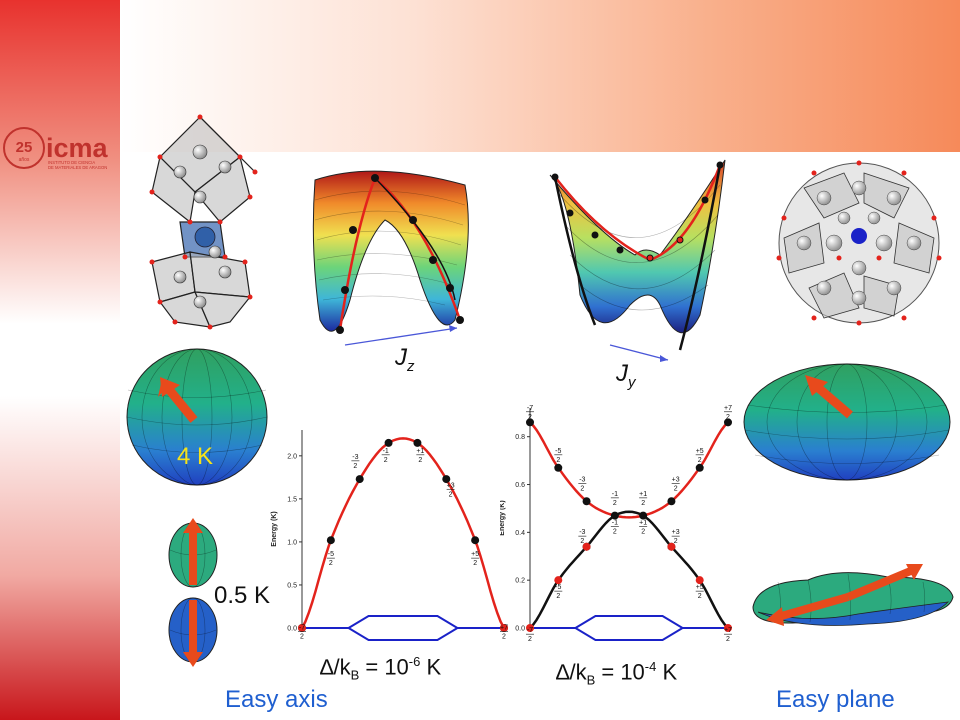  I want to click on label-temp-0-5k: 0.5 K, so click(242, 595).